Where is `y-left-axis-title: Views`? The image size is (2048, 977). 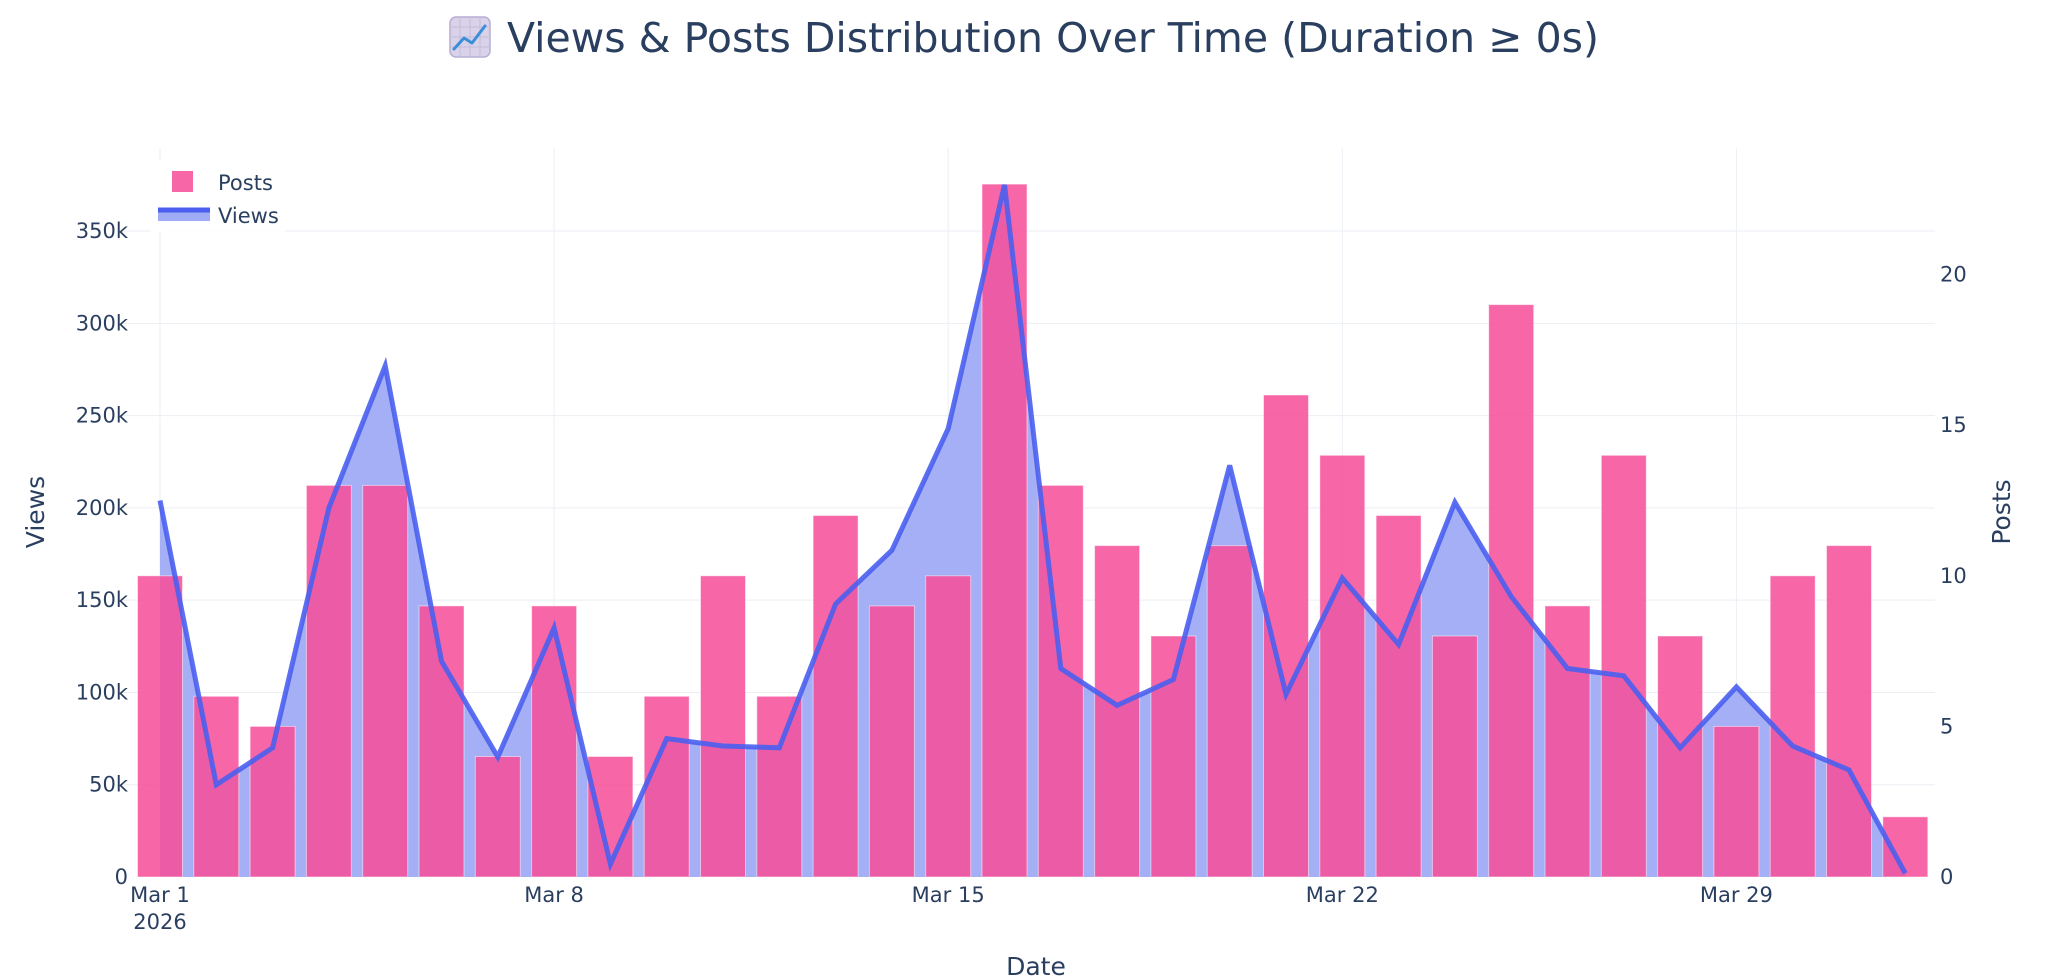
y-left-axis-title: Views is located at coordinates (35, 512).